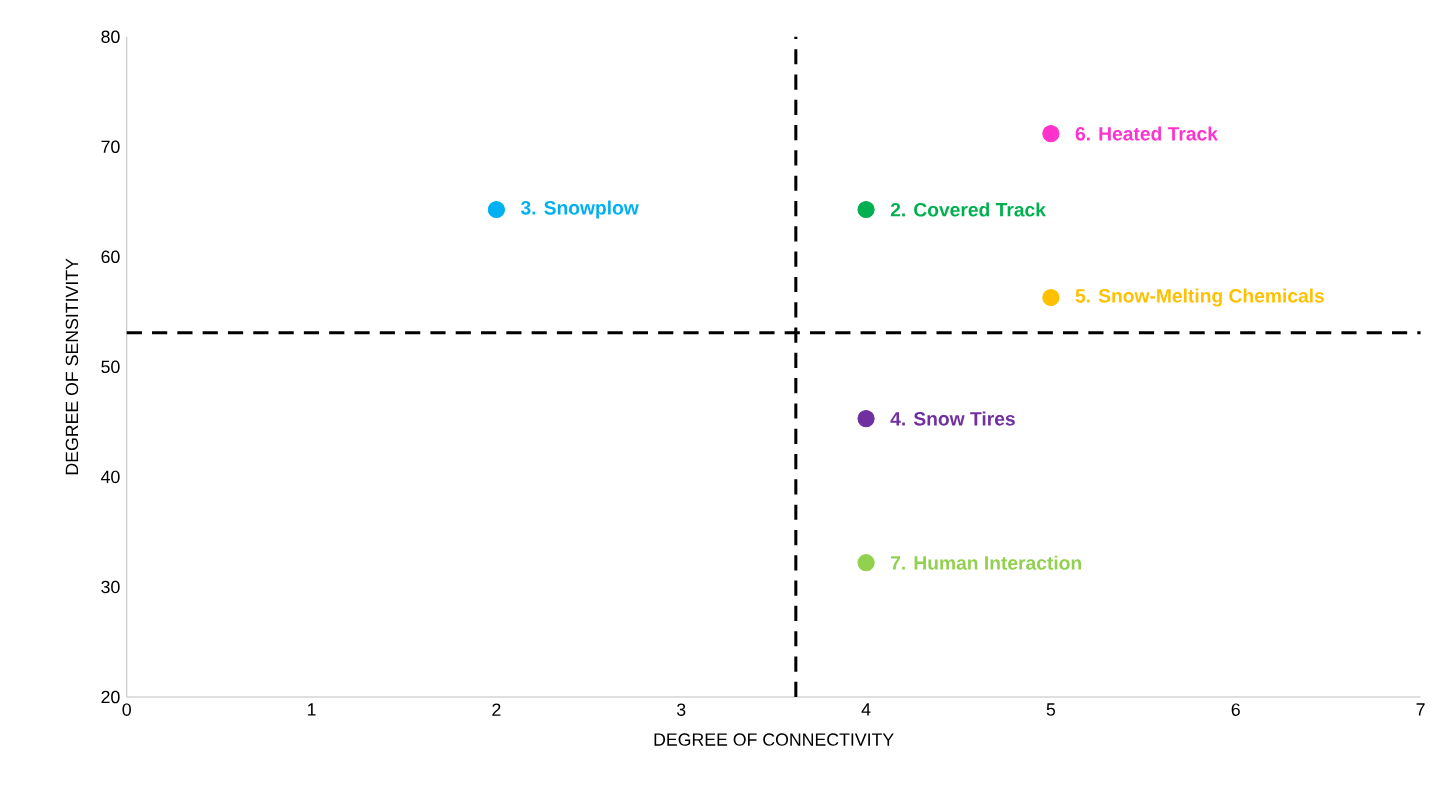  What do you see at coordinates (496, 709) in the screenshot?
I see `x-tick-label: 2` at bounding box center [496, 709].